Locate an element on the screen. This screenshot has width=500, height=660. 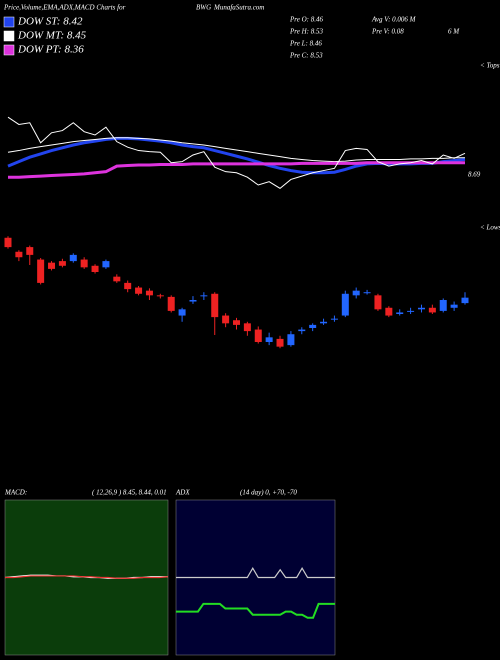
info-text: Pre V: 0.08 is located at coordinates (387, 32).